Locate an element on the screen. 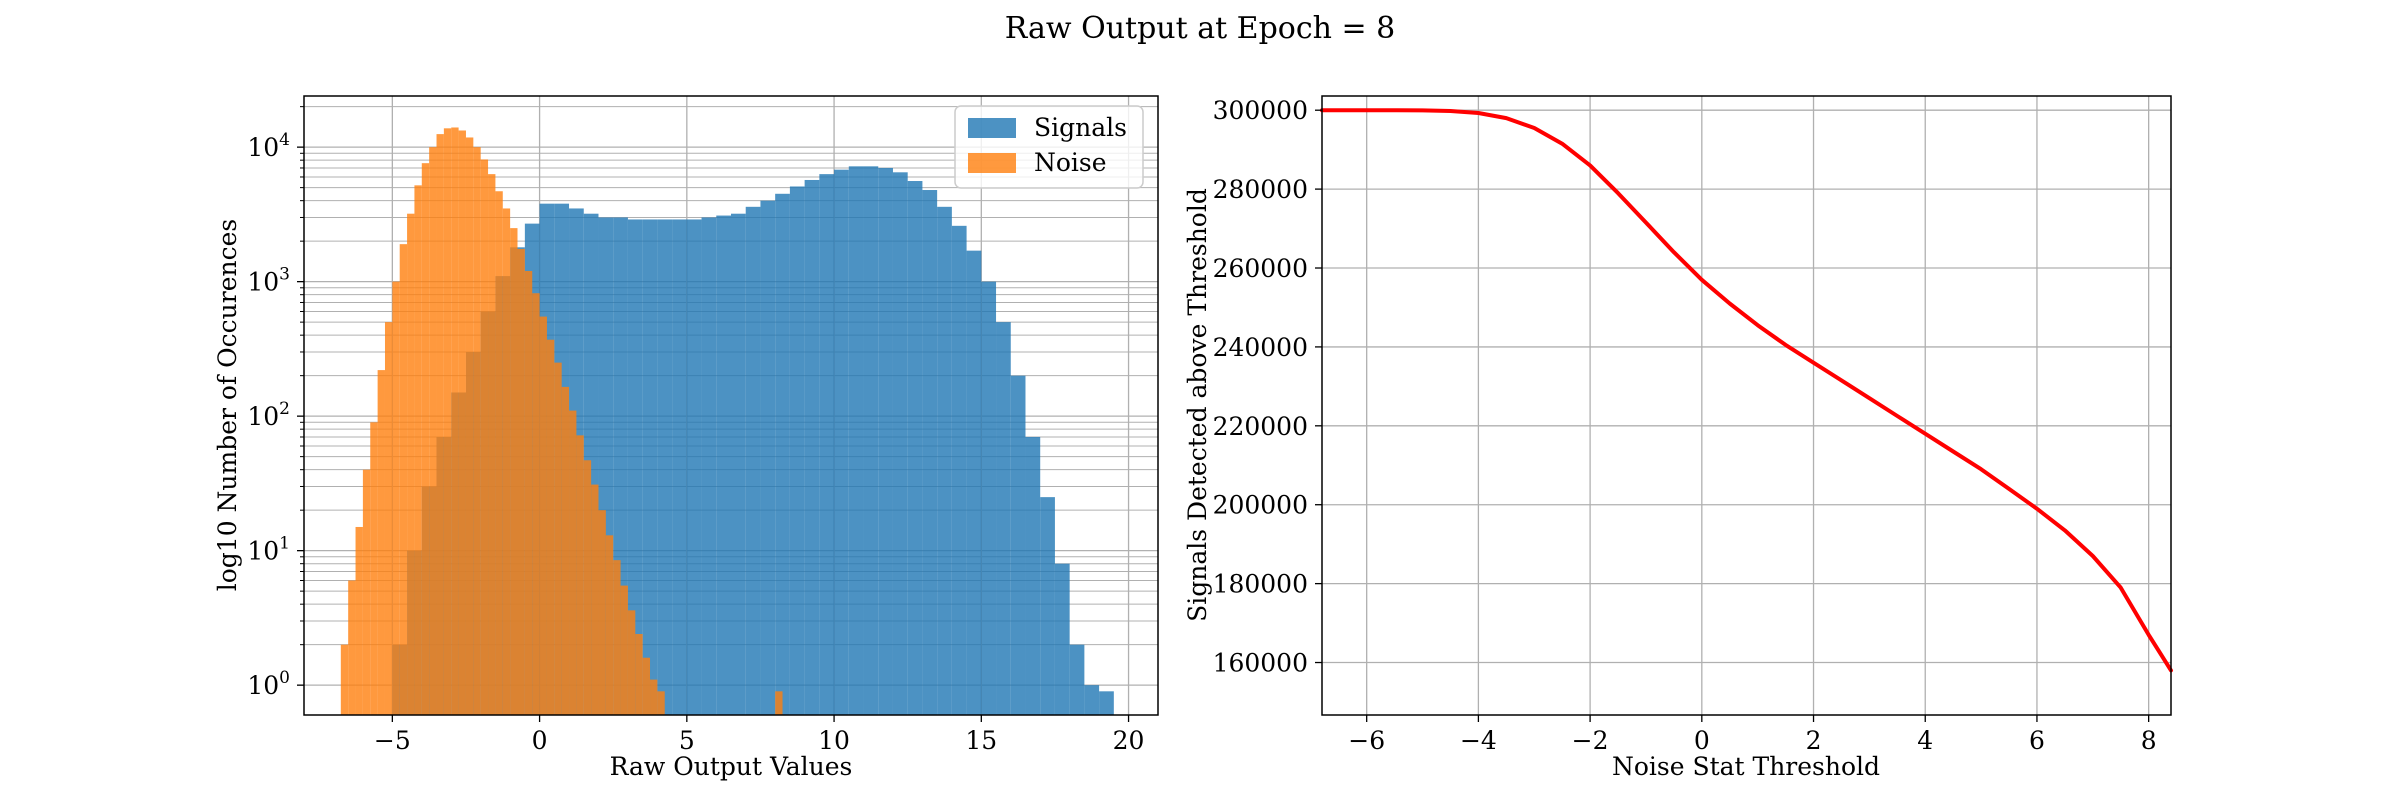  x-tick-label: −4 is located at coordinates (1478, 740).